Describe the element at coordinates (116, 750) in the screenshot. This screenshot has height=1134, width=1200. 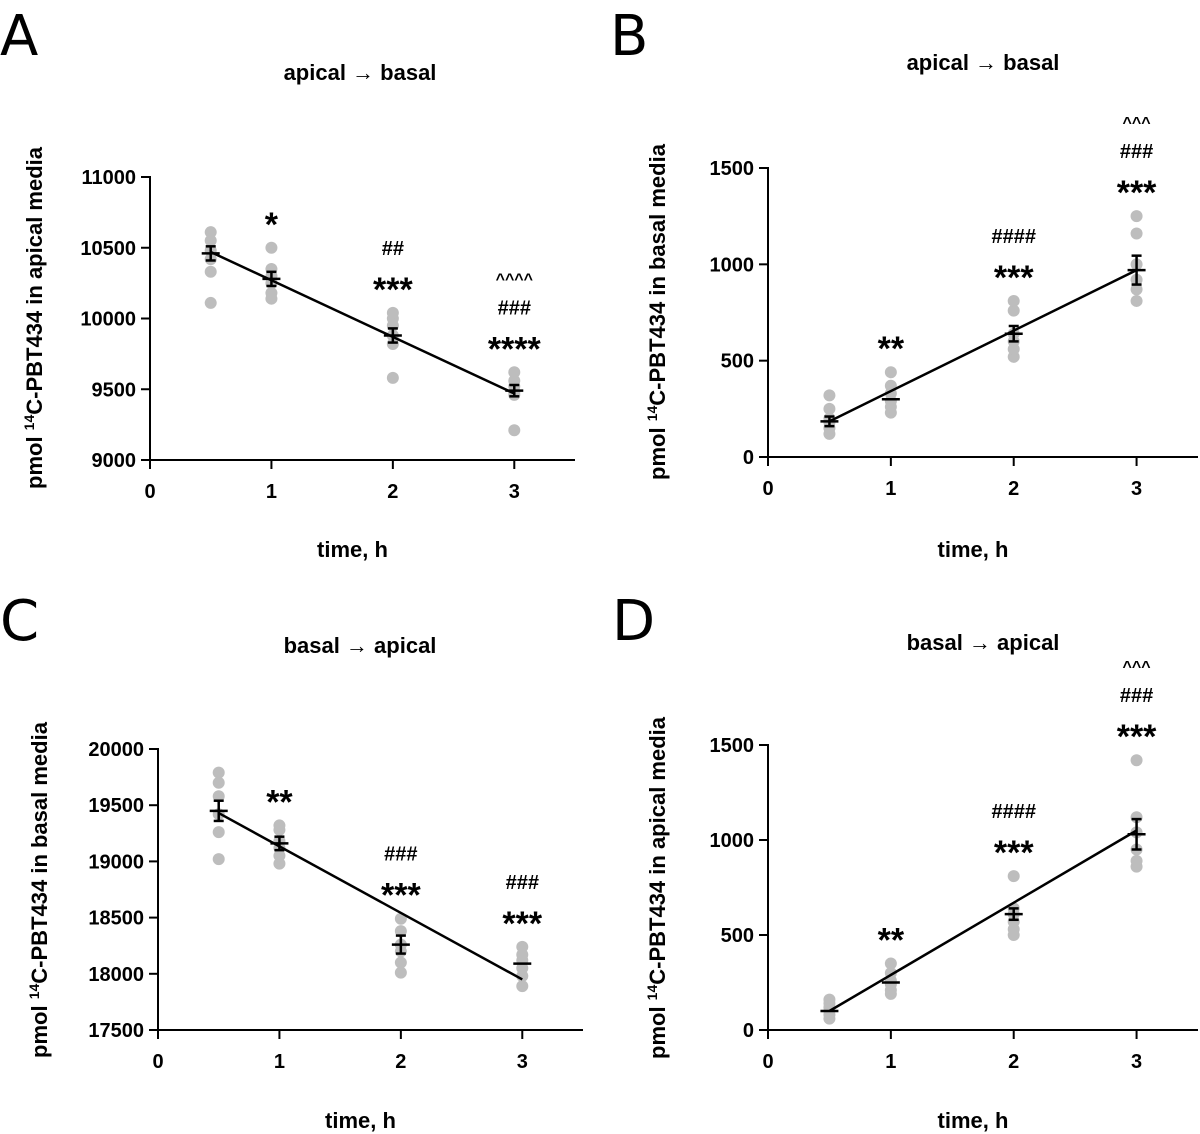
I see `y-tick-label: 20000` at that location.